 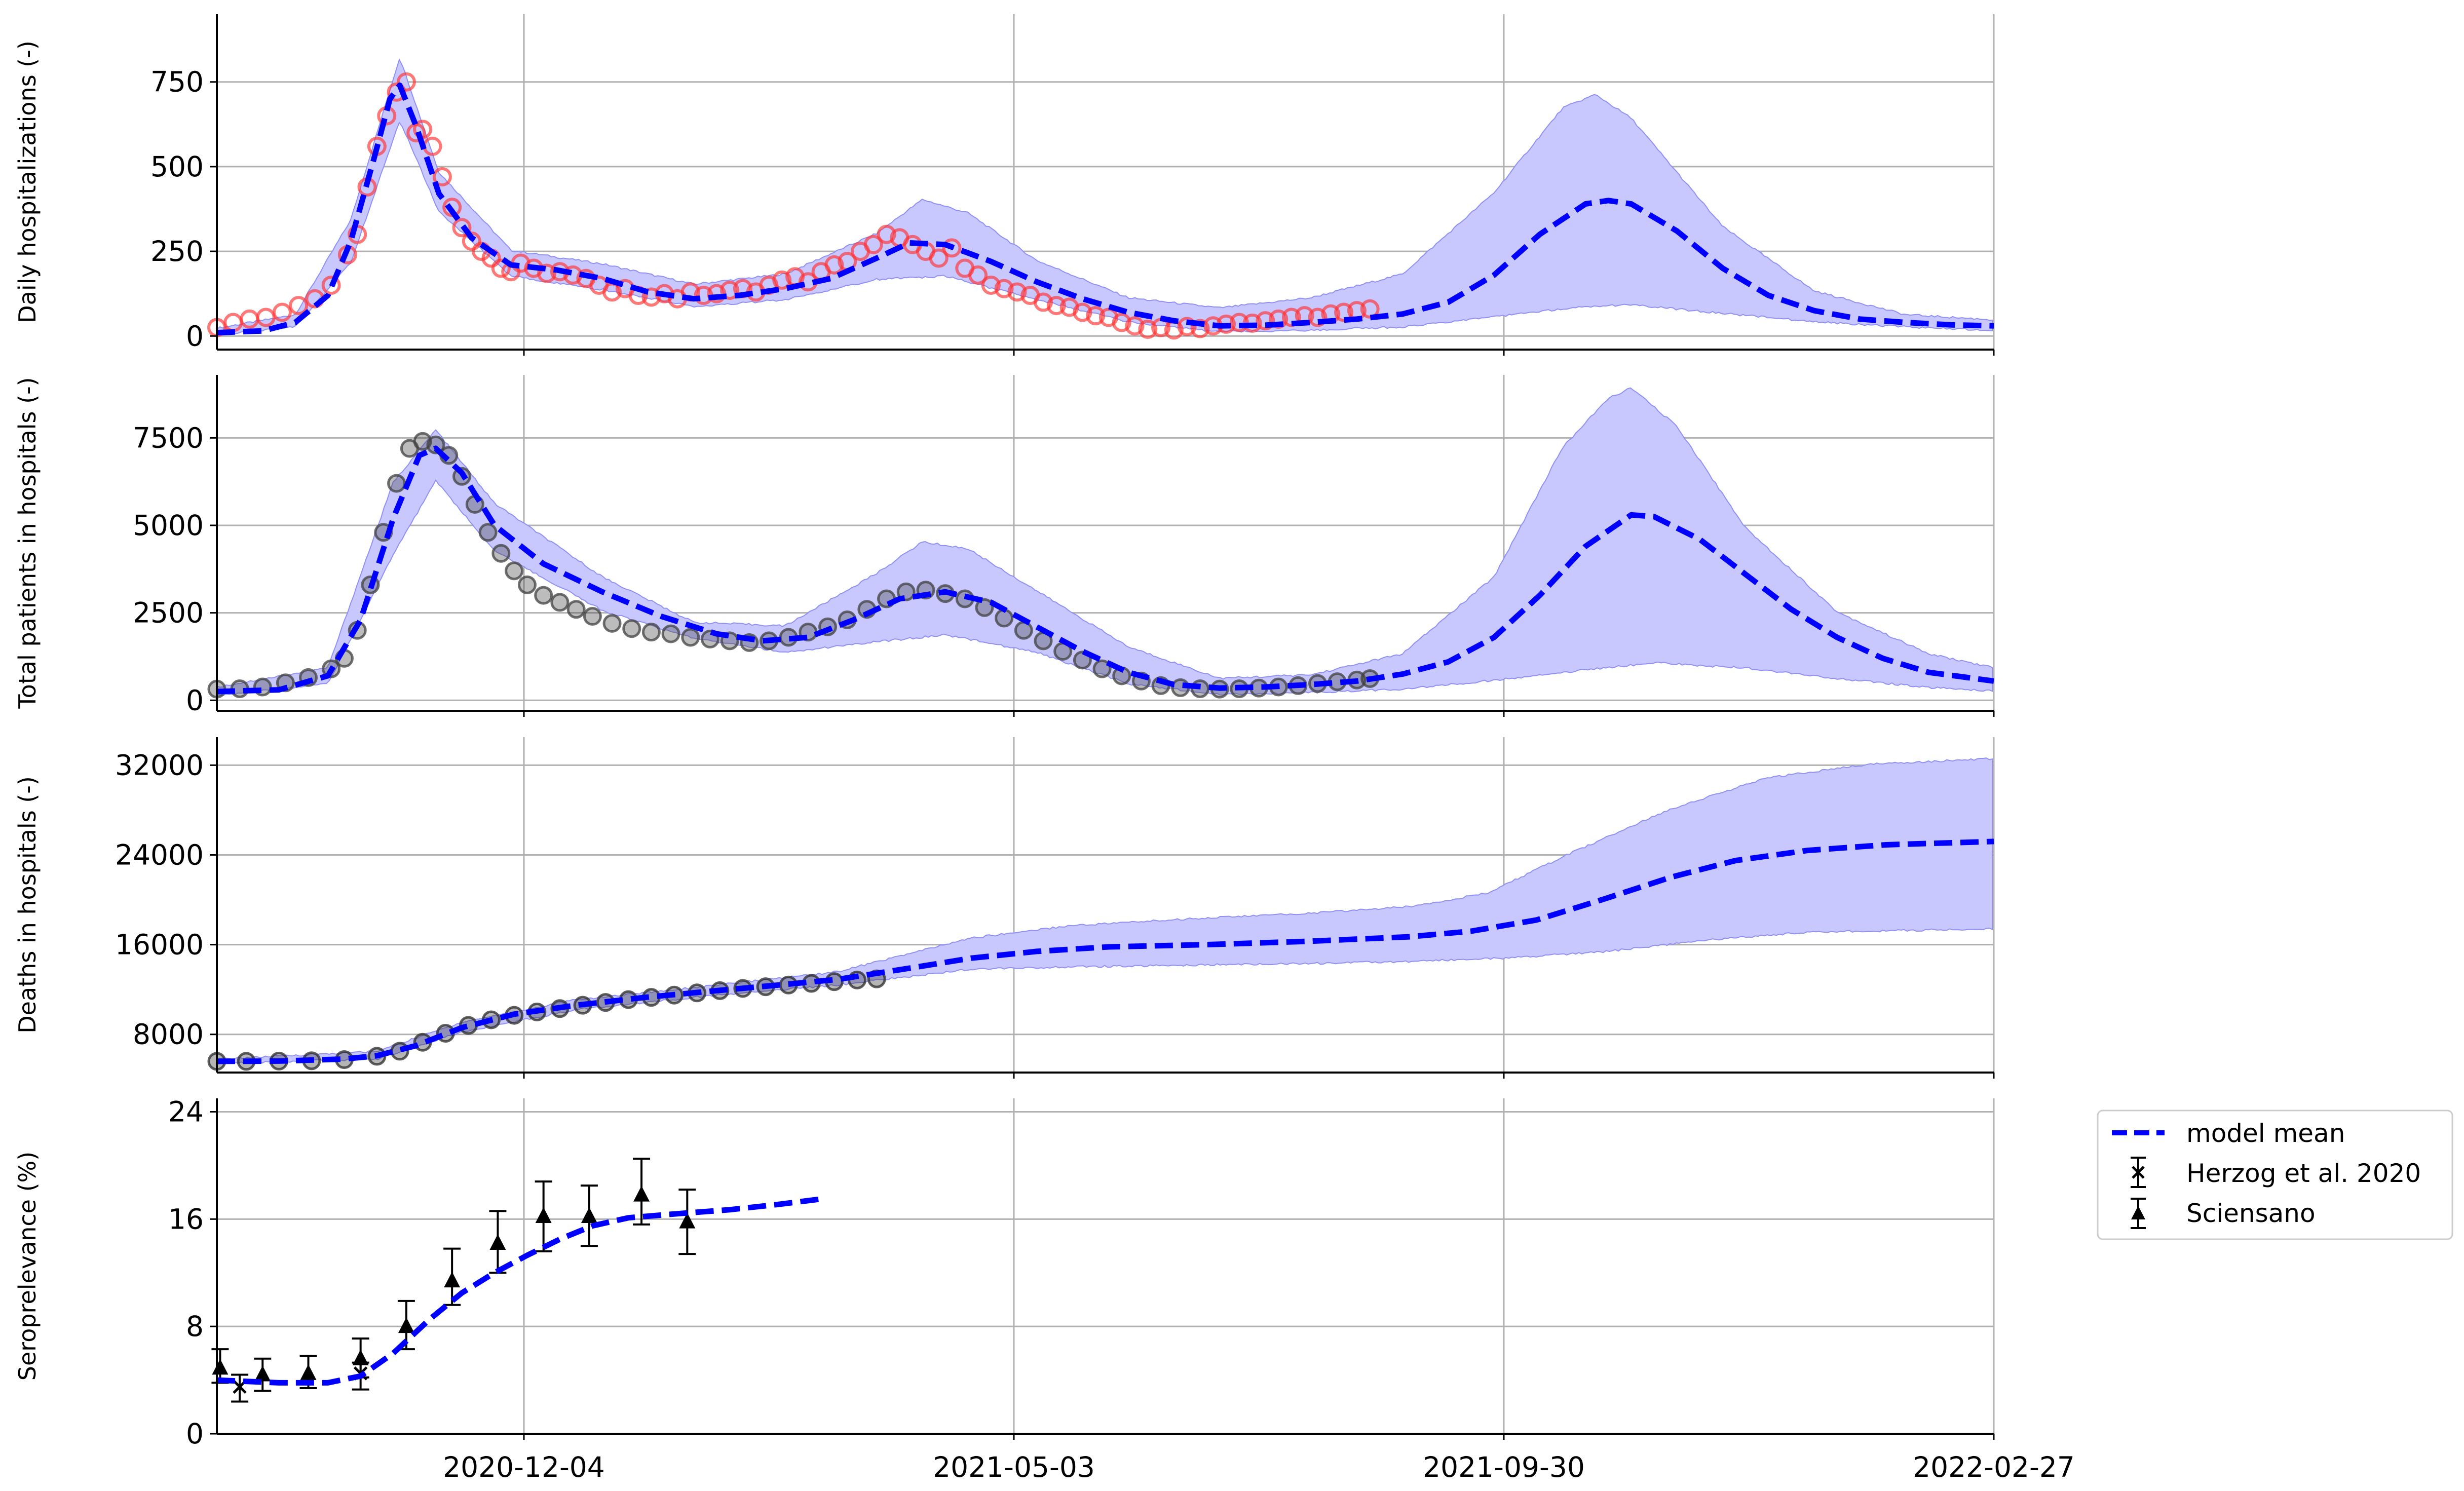 I want to click on y-tick-label: 500, so click(x=177, y=166).